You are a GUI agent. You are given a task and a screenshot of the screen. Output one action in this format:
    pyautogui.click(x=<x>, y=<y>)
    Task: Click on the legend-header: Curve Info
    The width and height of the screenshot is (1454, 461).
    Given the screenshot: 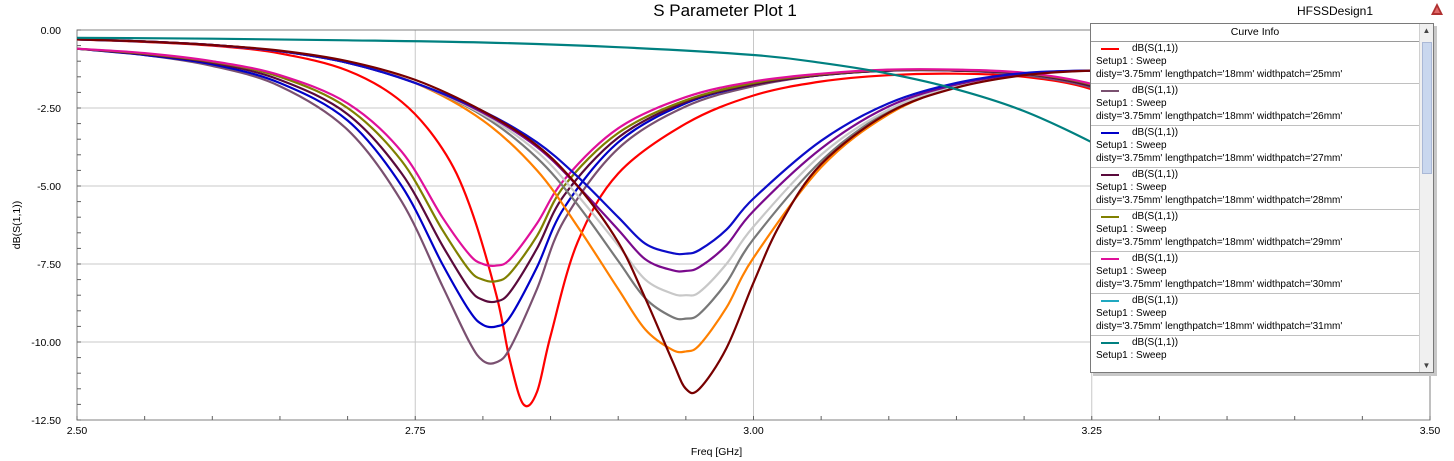 What is the action you would take?
    pyautogui.click(x=1255, y=33)
    